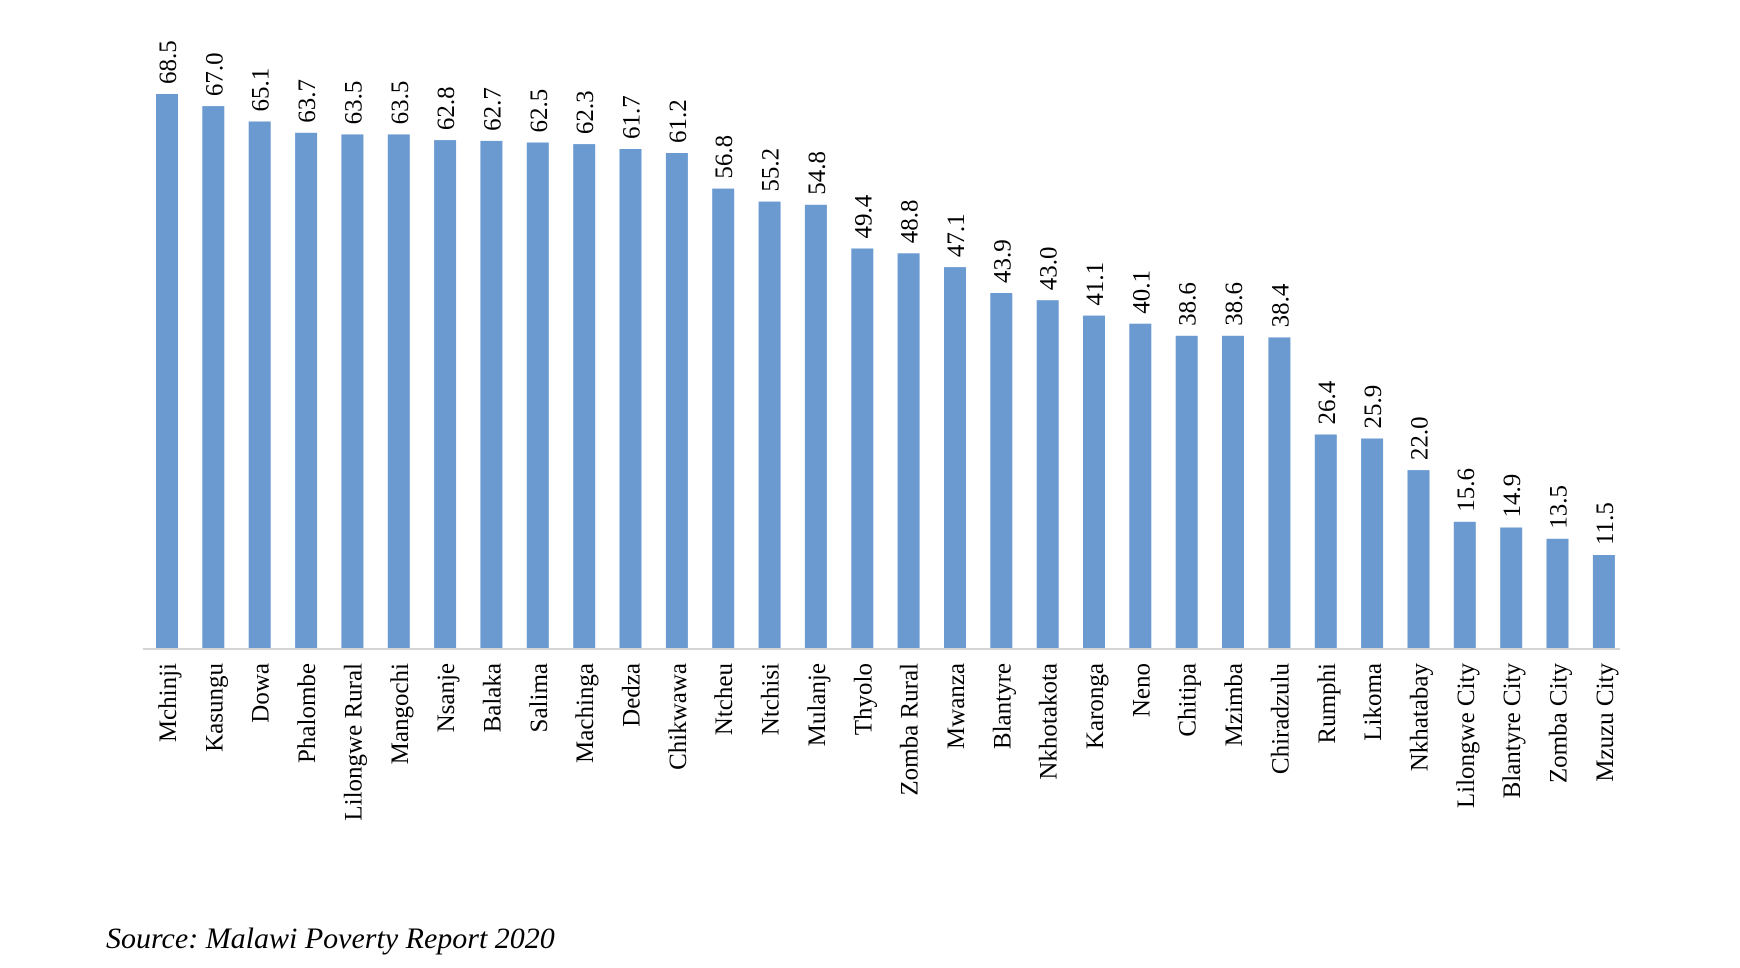 This screenshot has height=968, width=1740. I want to click on data-label: 62.5, so click(539, 111).